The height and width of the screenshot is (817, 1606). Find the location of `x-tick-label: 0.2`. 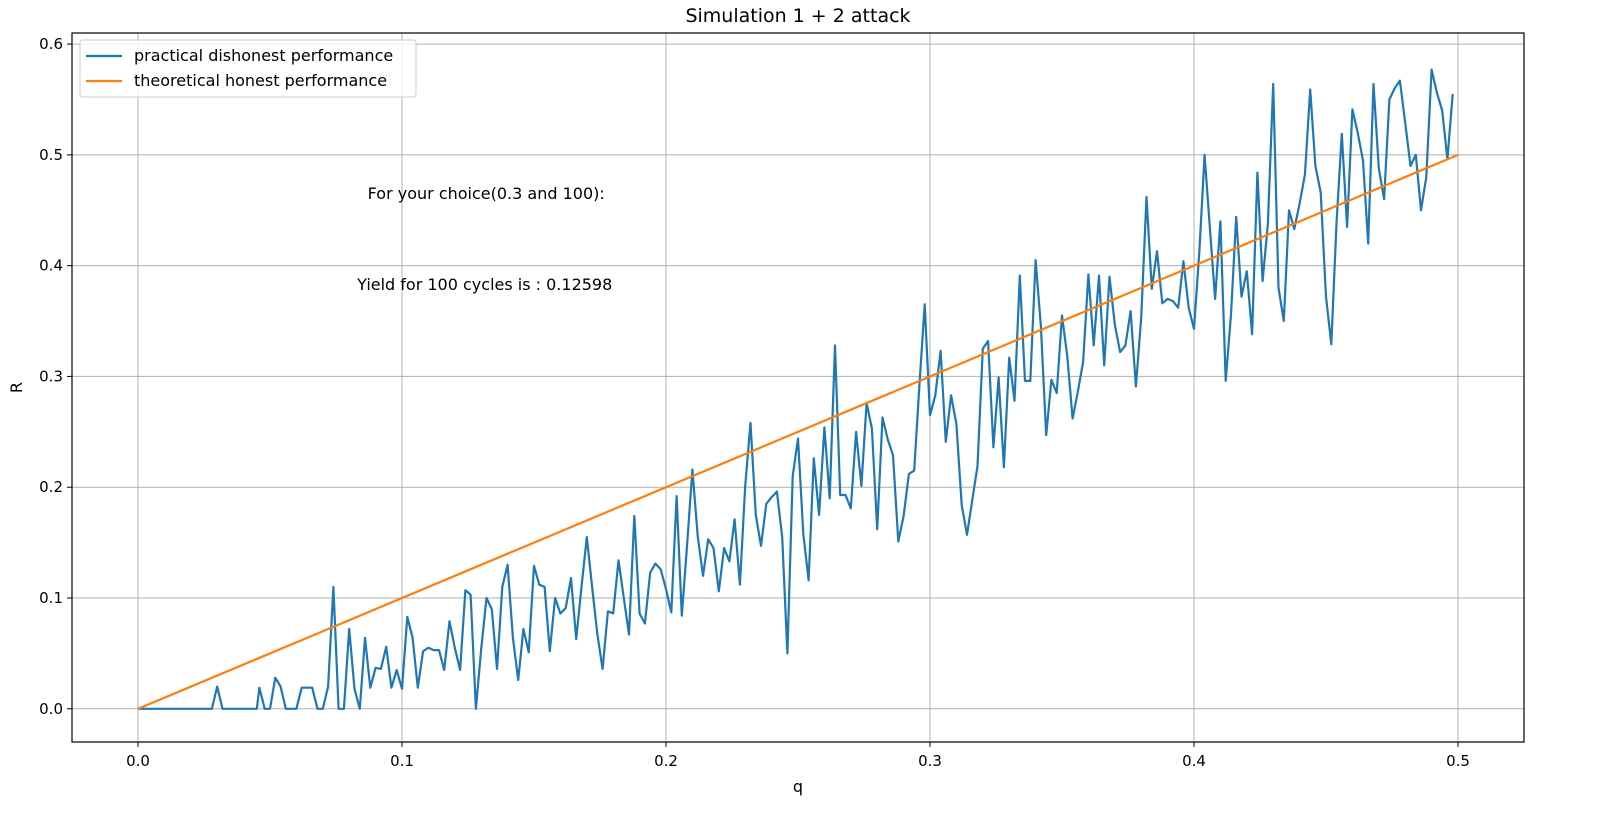

x-tick-label: 0.2 is located at coordinates (666, 761).